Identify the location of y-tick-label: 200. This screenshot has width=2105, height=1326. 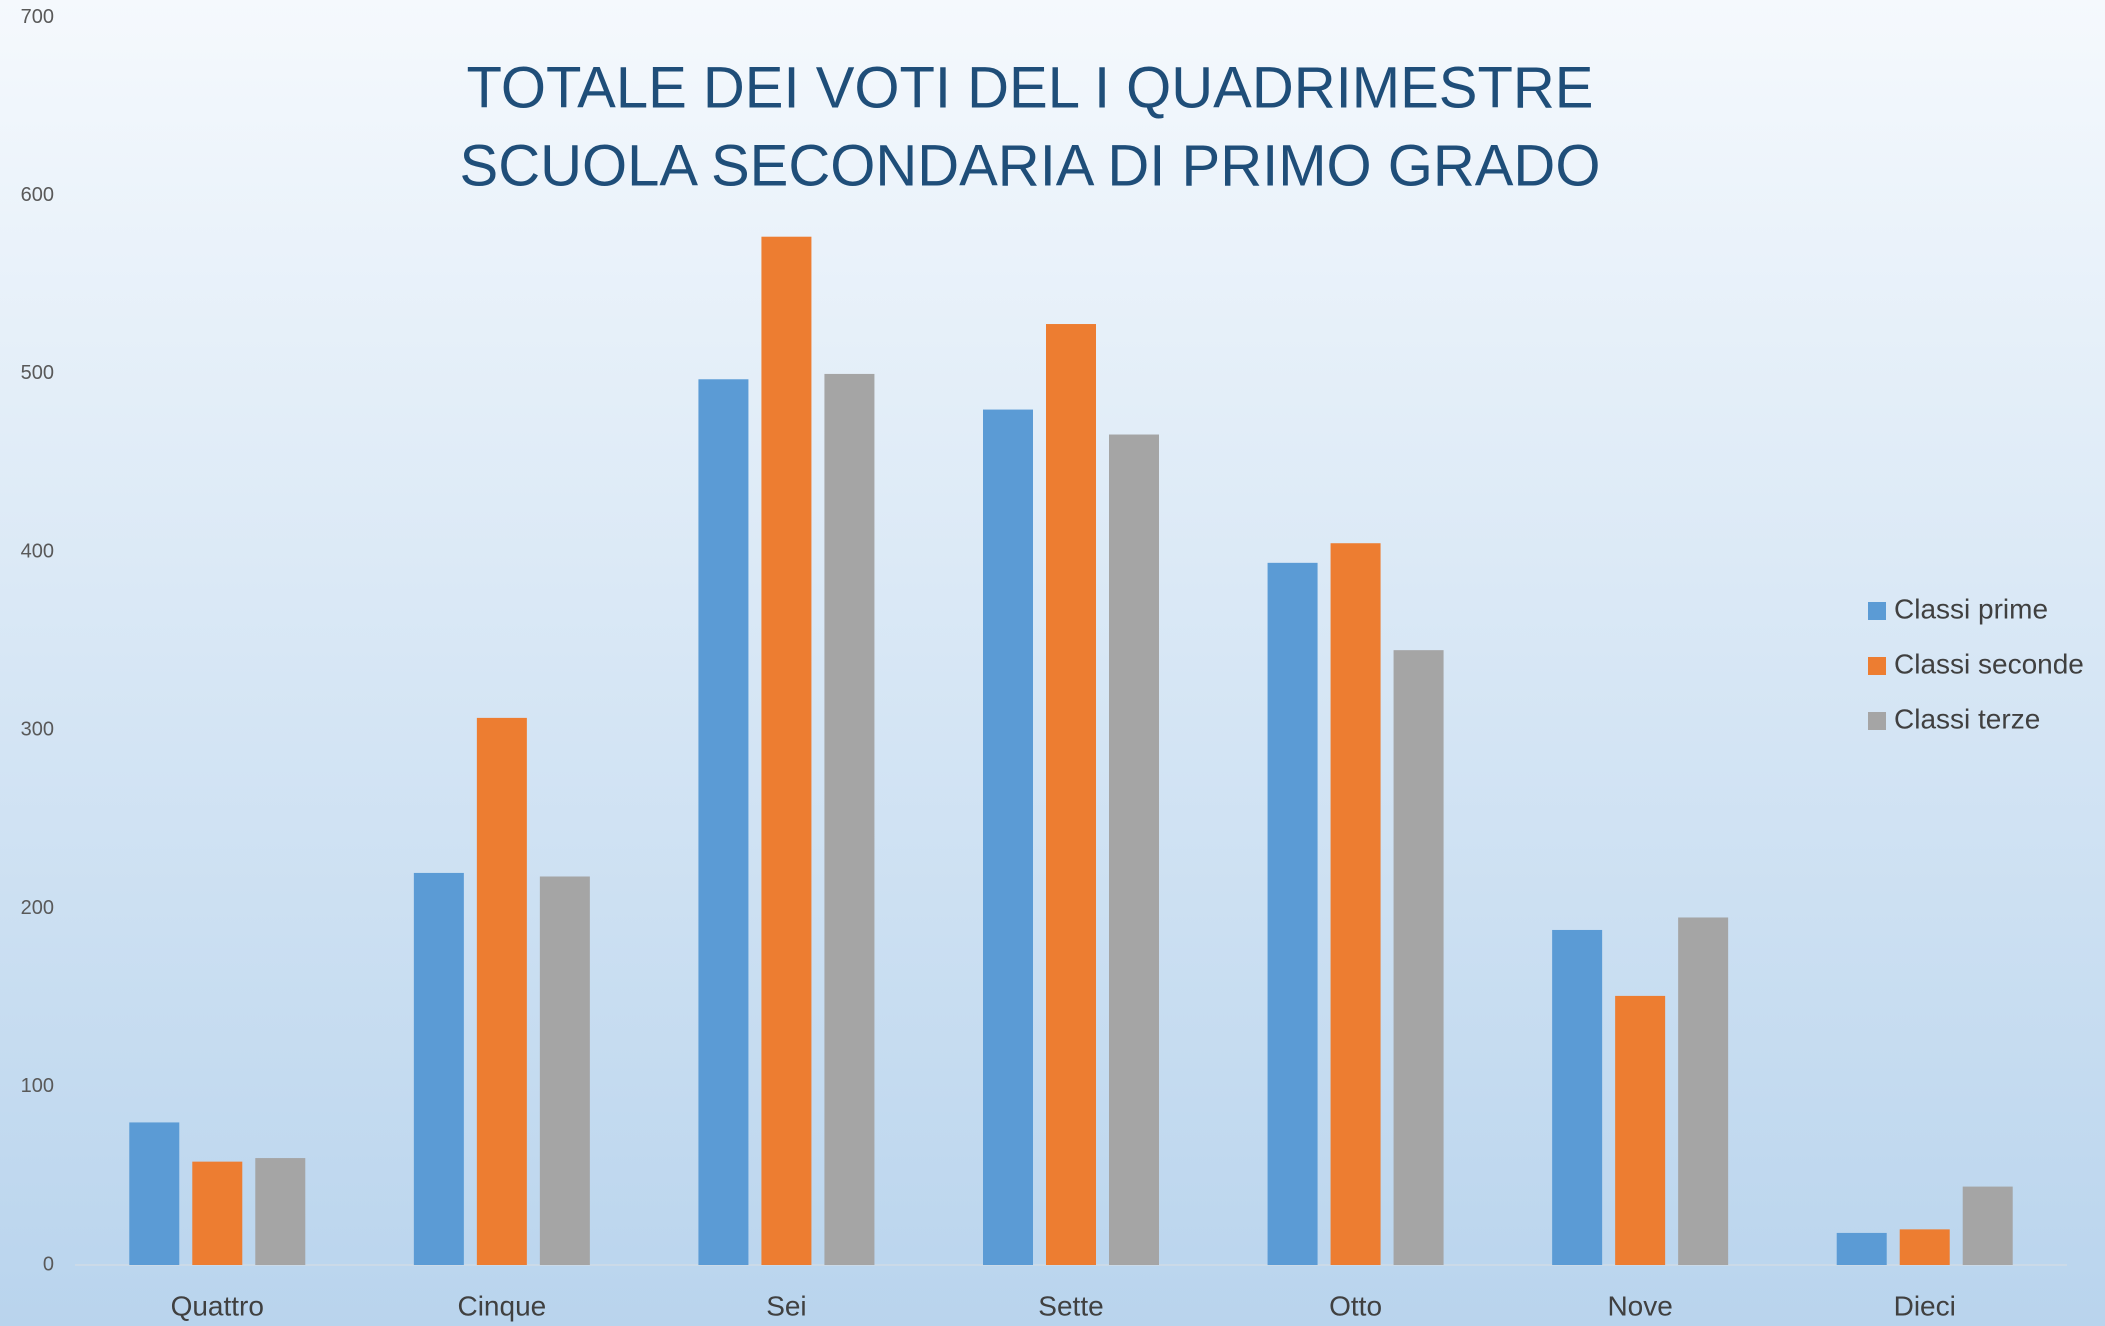
(37, 908).